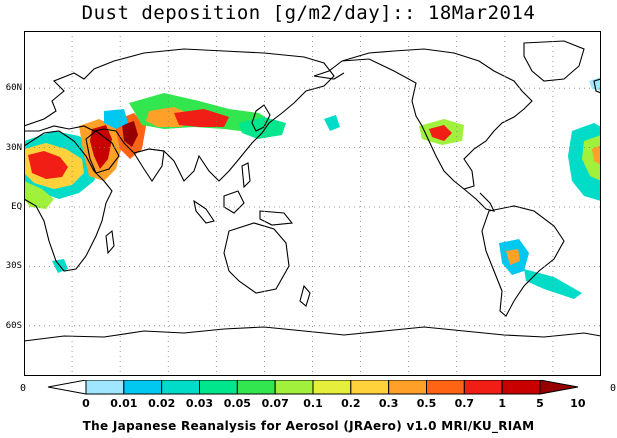  What do you see at coordinates (597, 86) in the screenshot?
I see `coast-british-isles` at bounding box center [597, 86].